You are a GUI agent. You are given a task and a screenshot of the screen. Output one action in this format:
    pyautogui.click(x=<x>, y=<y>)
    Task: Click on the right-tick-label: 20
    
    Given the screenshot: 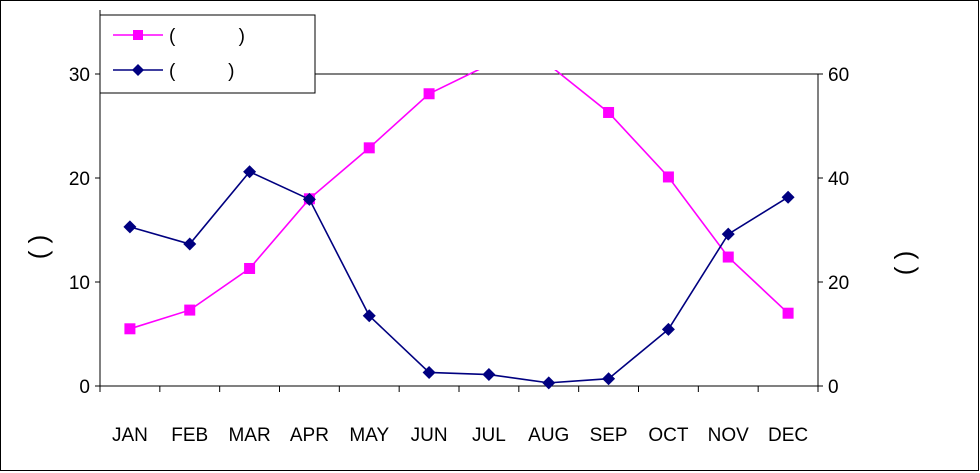 What is the action you would take?
    pyautogui.click(x=838, y=283)
    